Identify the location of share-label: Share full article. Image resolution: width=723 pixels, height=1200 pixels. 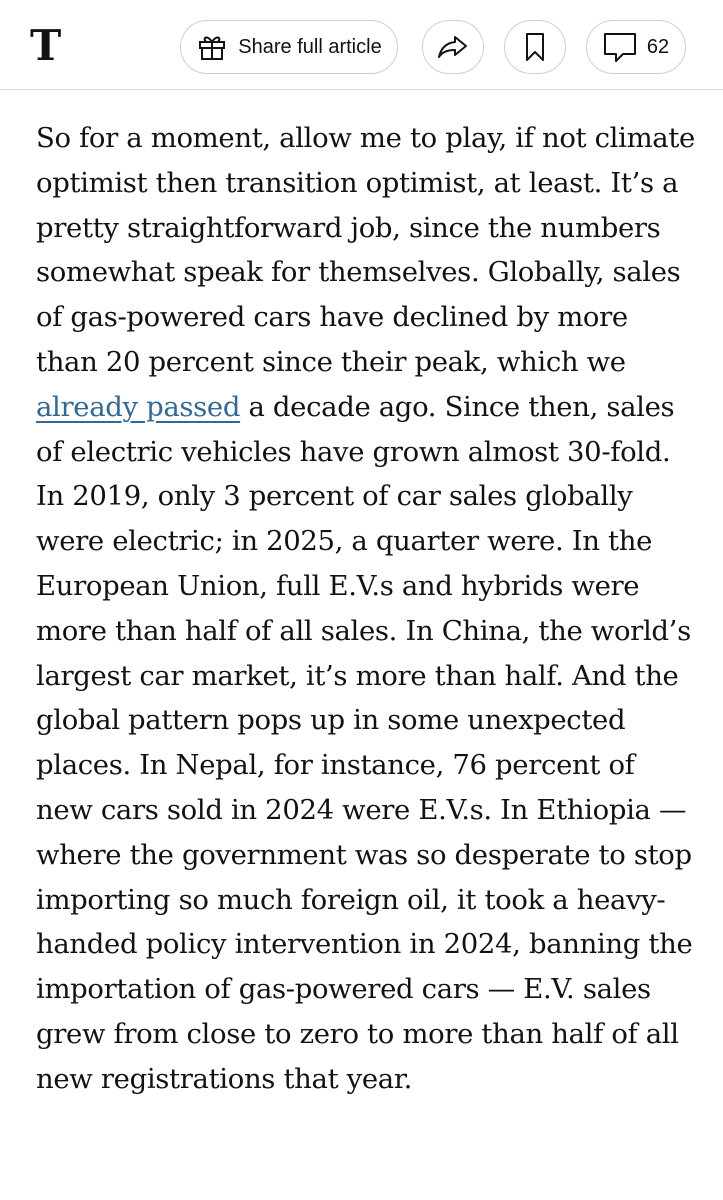
(310, 46).